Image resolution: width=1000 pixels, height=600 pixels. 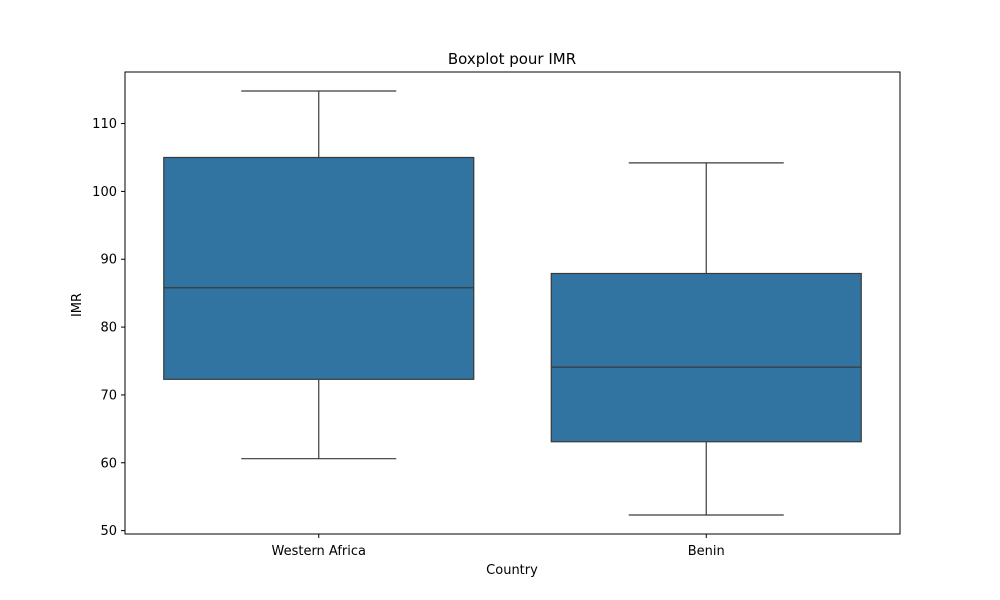 I want to click on y-tick-label: 80, so click(x=108, y=328).